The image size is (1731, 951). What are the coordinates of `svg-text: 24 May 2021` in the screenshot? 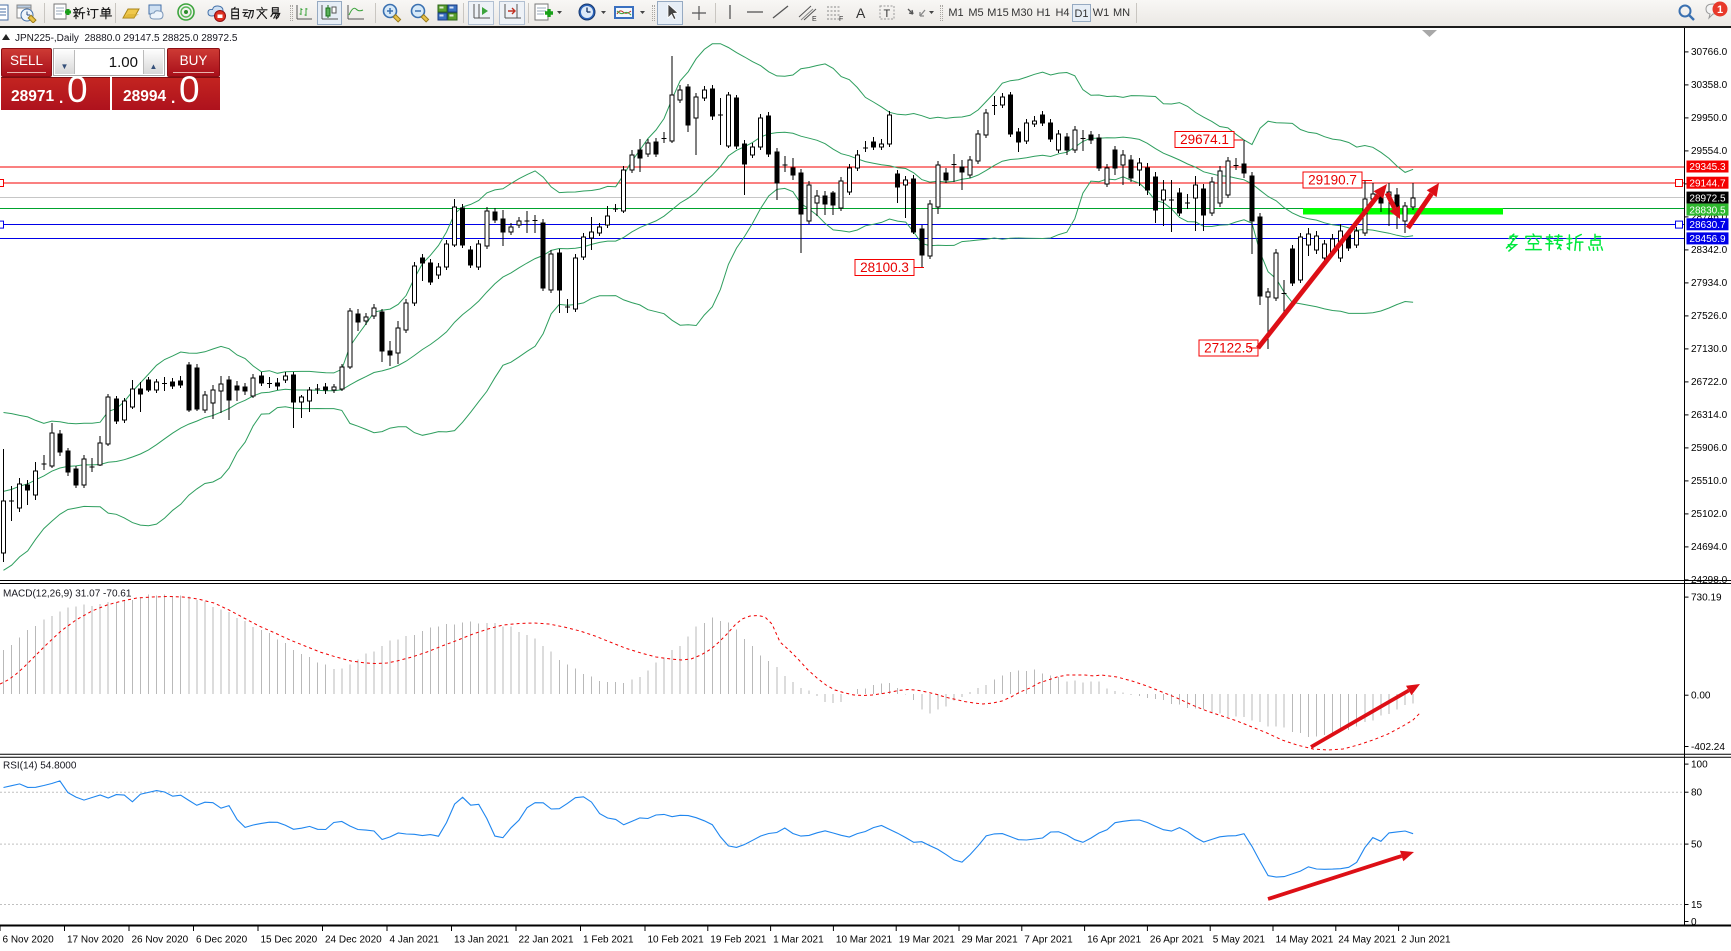 It's located at (1367, 940).